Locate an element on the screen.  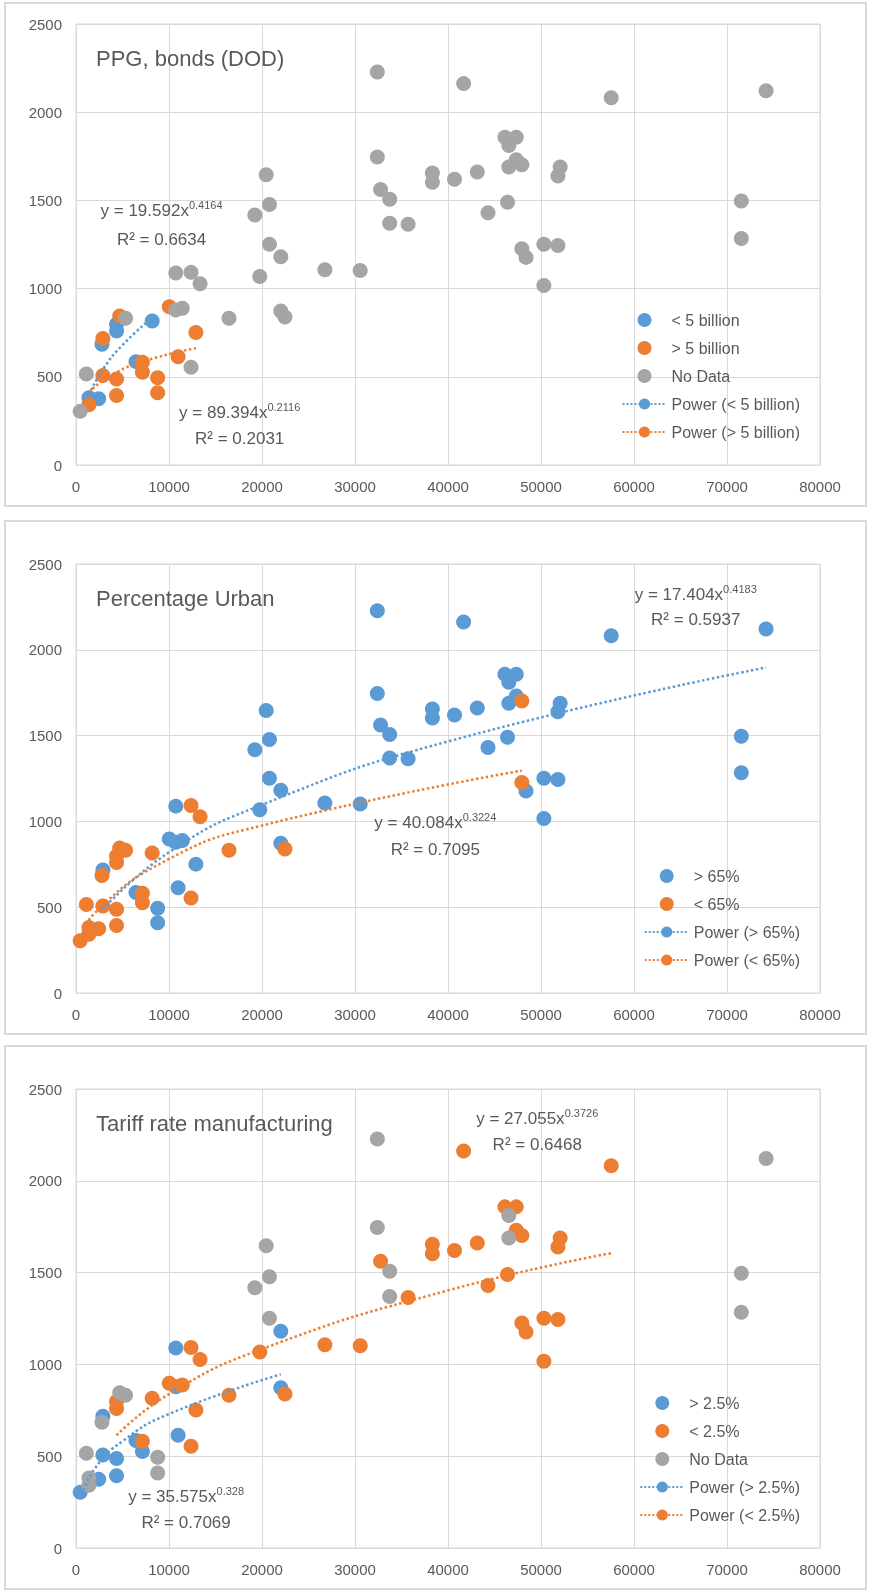
y-tick-label: 2000 is located at coordinates (45, 112).